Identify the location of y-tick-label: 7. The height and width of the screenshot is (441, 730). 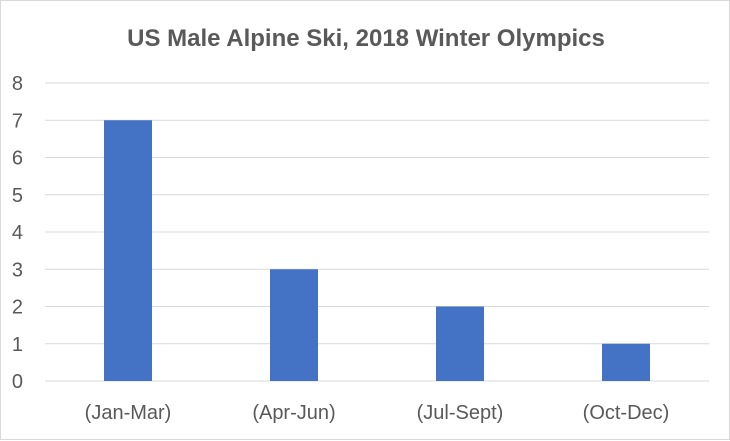
(17, 121).